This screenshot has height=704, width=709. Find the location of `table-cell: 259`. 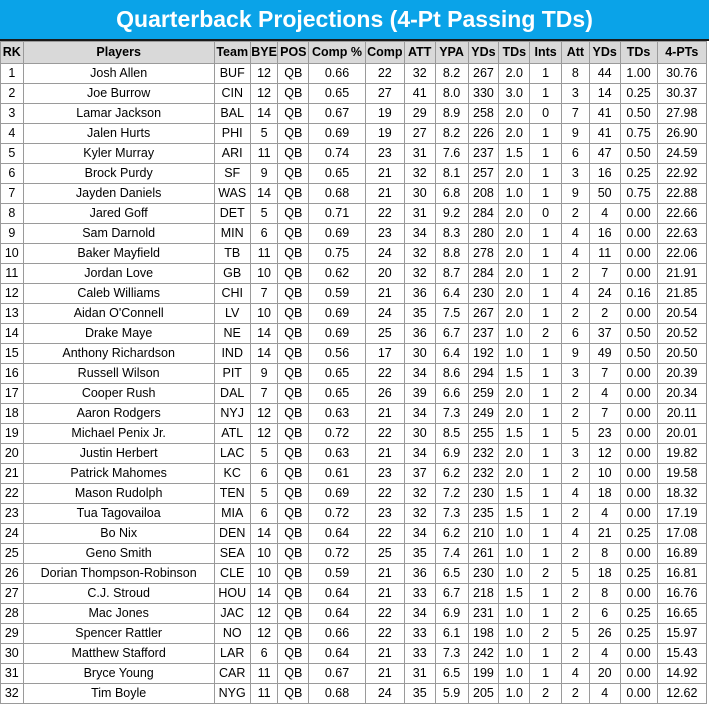

table-cell: 259 is located at coordinates (483, 393).